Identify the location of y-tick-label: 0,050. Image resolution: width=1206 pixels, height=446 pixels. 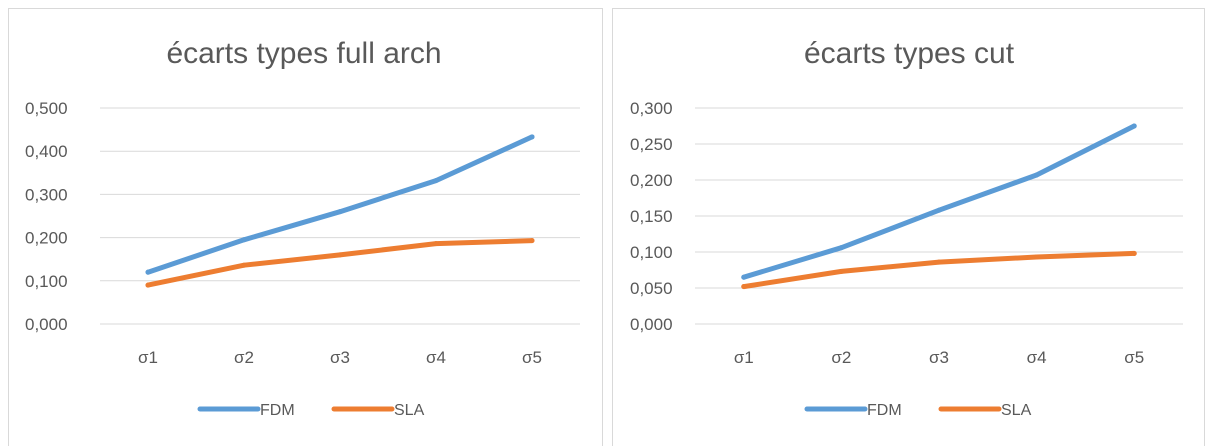
(651, 288).